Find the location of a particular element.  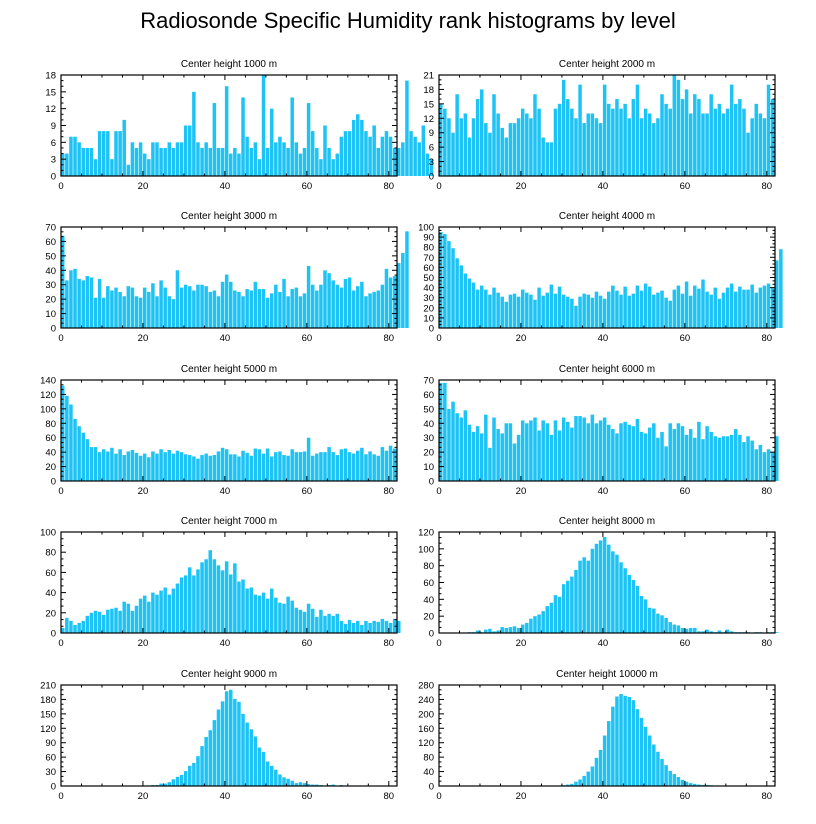

y-tick-label: 18 is located at coordinates (428, 90).